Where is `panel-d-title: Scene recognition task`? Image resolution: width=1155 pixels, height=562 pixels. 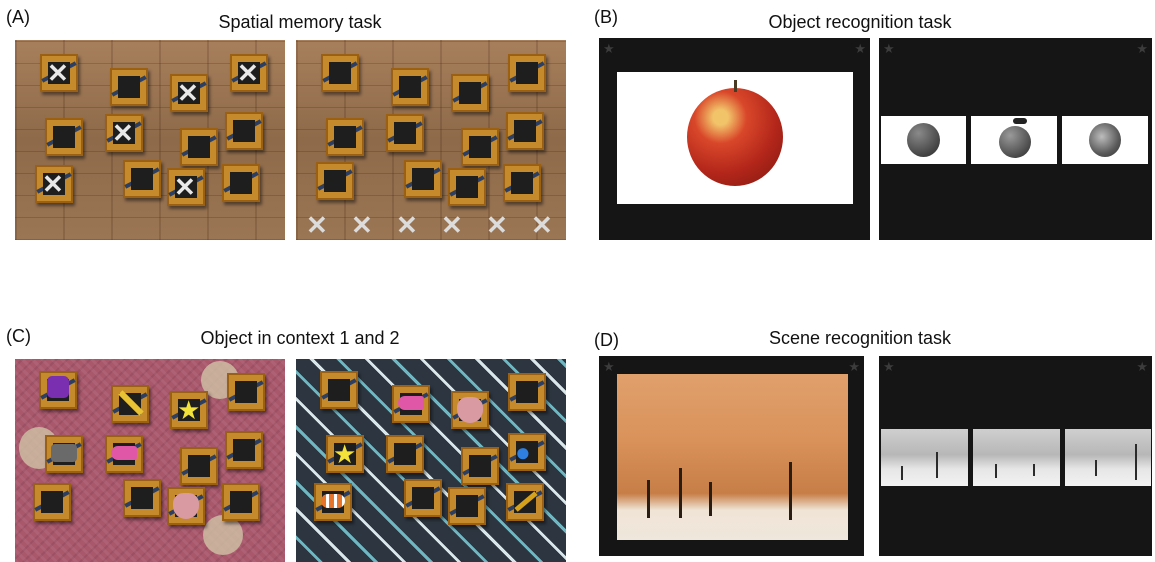 panel-d-title: Scene recognition task is located at coordinates (860, 338).